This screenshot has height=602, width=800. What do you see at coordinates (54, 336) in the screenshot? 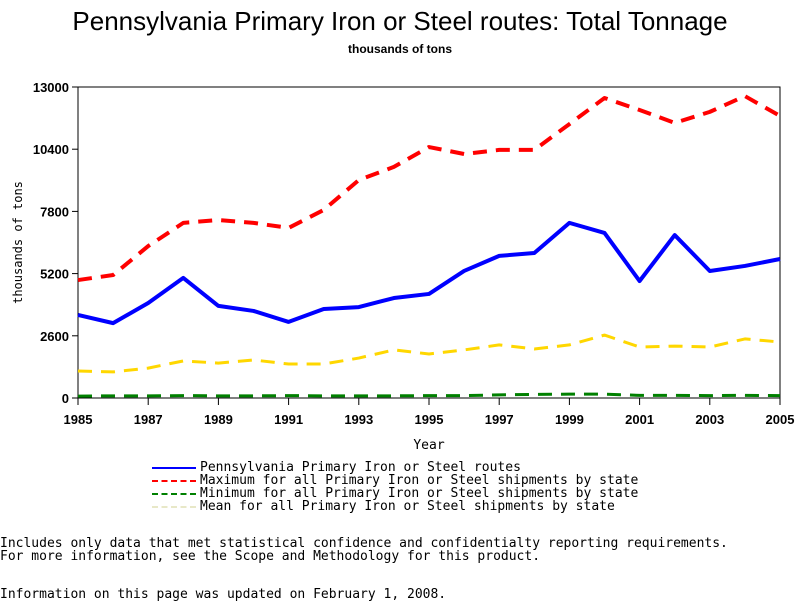
I see `y-tick-label: 2600` at bounding box center [54, 336].